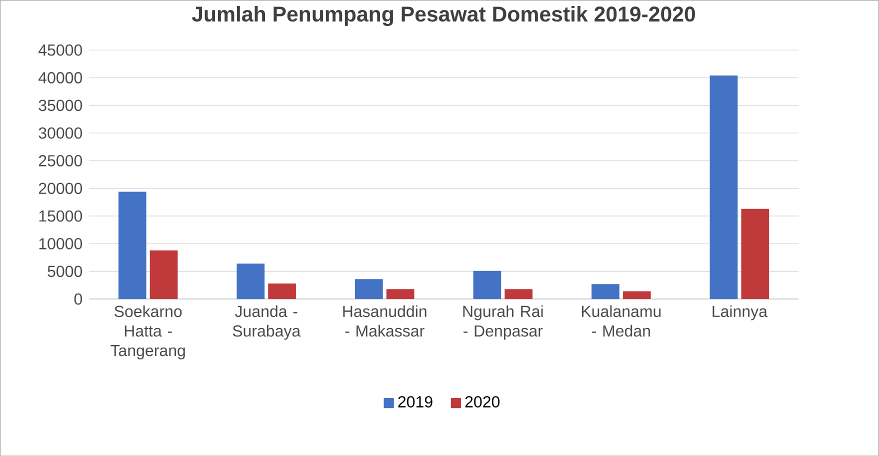 This screenshot has width=879, height=456. I want to click on y-tick-label: 0, so click(78, 299).